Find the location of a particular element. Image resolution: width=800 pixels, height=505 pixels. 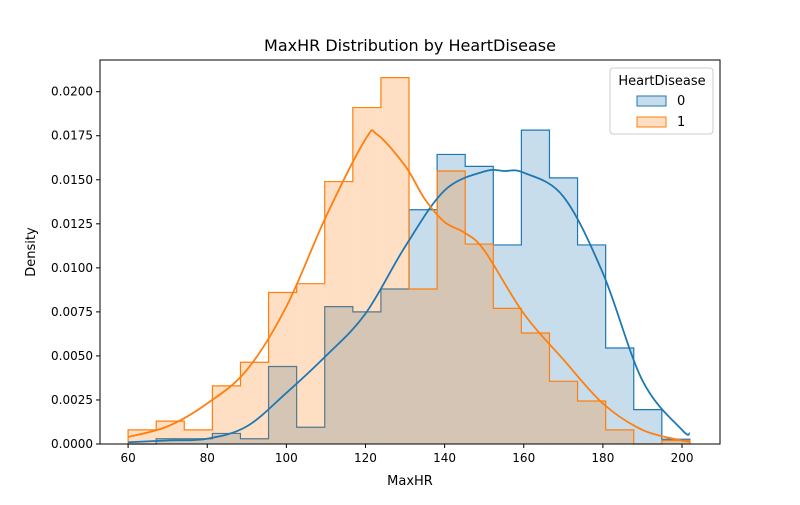

legend-title: HeartDisease is located at coordinates (661, 81).